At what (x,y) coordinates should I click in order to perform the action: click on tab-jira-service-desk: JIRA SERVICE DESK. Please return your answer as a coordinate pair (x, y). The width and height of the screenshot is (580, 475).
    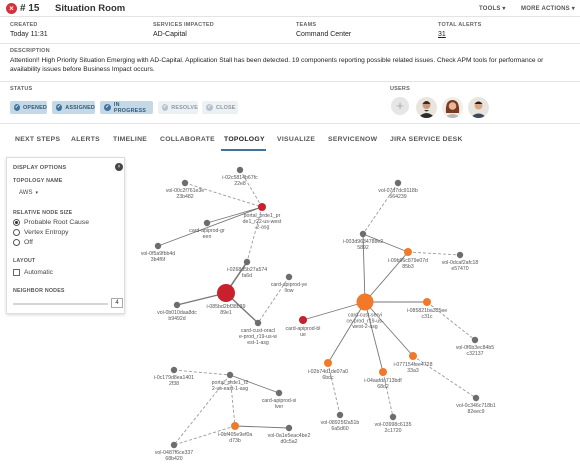
    Looking at the image, I should click on (426, 139).